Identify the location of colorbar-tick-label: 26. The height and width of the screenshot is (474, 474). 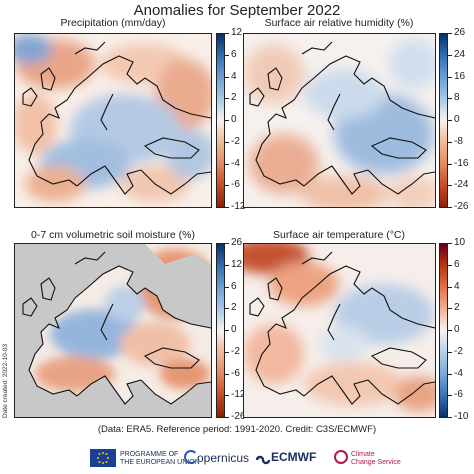
(237, 242).